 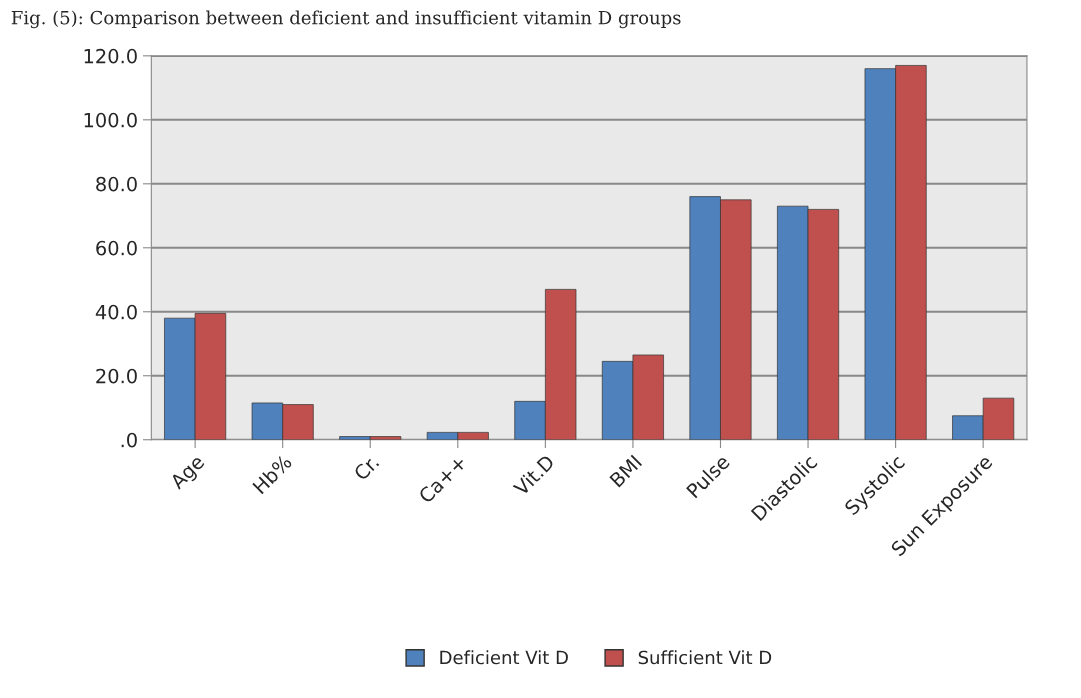 I want to click on y-tick-label: 80.0, so click(x=116, y=184).